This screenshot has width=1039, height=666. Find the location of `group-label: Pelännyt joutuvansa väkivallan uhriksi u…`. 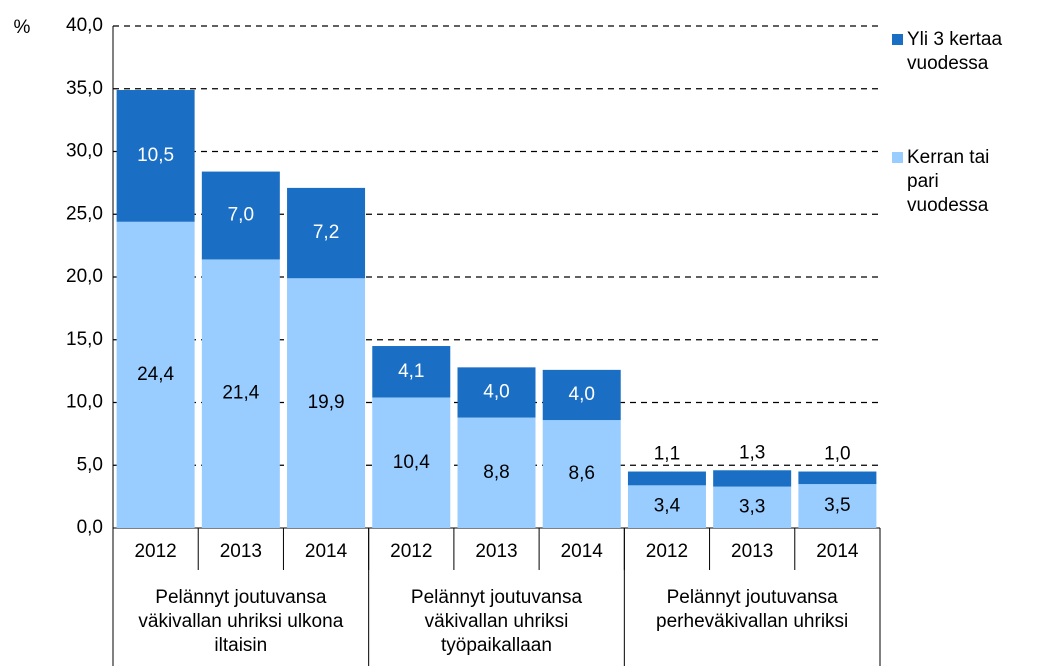

group-label: Pelännyt joutuvansa väkivallan uhriksi u… is located at coordinates (241, 621).